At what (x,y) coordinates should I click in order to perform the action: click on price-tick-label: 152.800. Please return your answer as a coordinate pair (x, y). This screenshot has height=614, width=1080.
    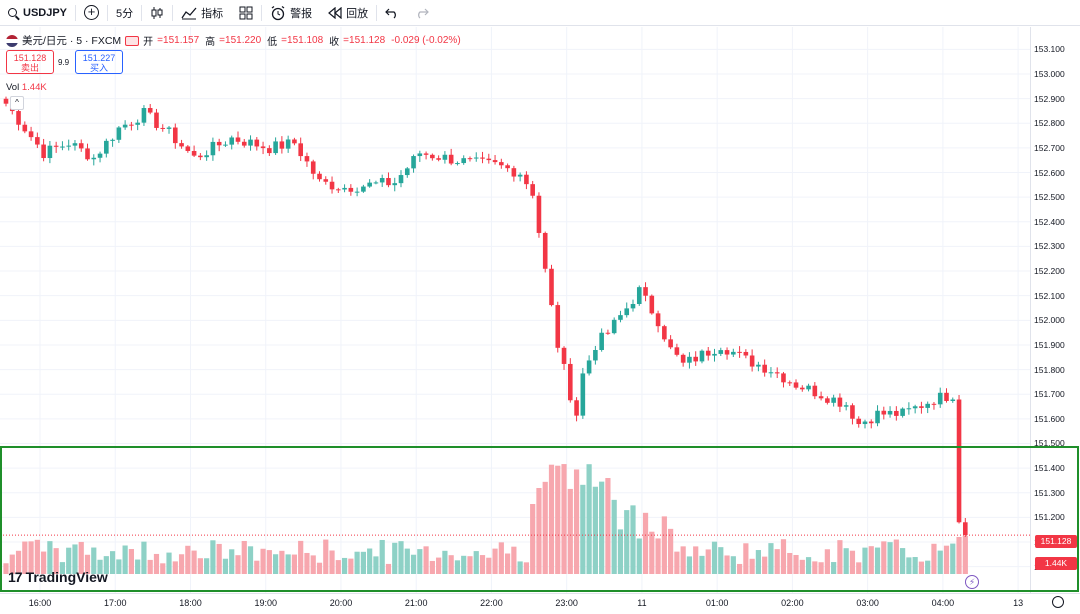
    Looking at the image, I should click on (1049, 123).